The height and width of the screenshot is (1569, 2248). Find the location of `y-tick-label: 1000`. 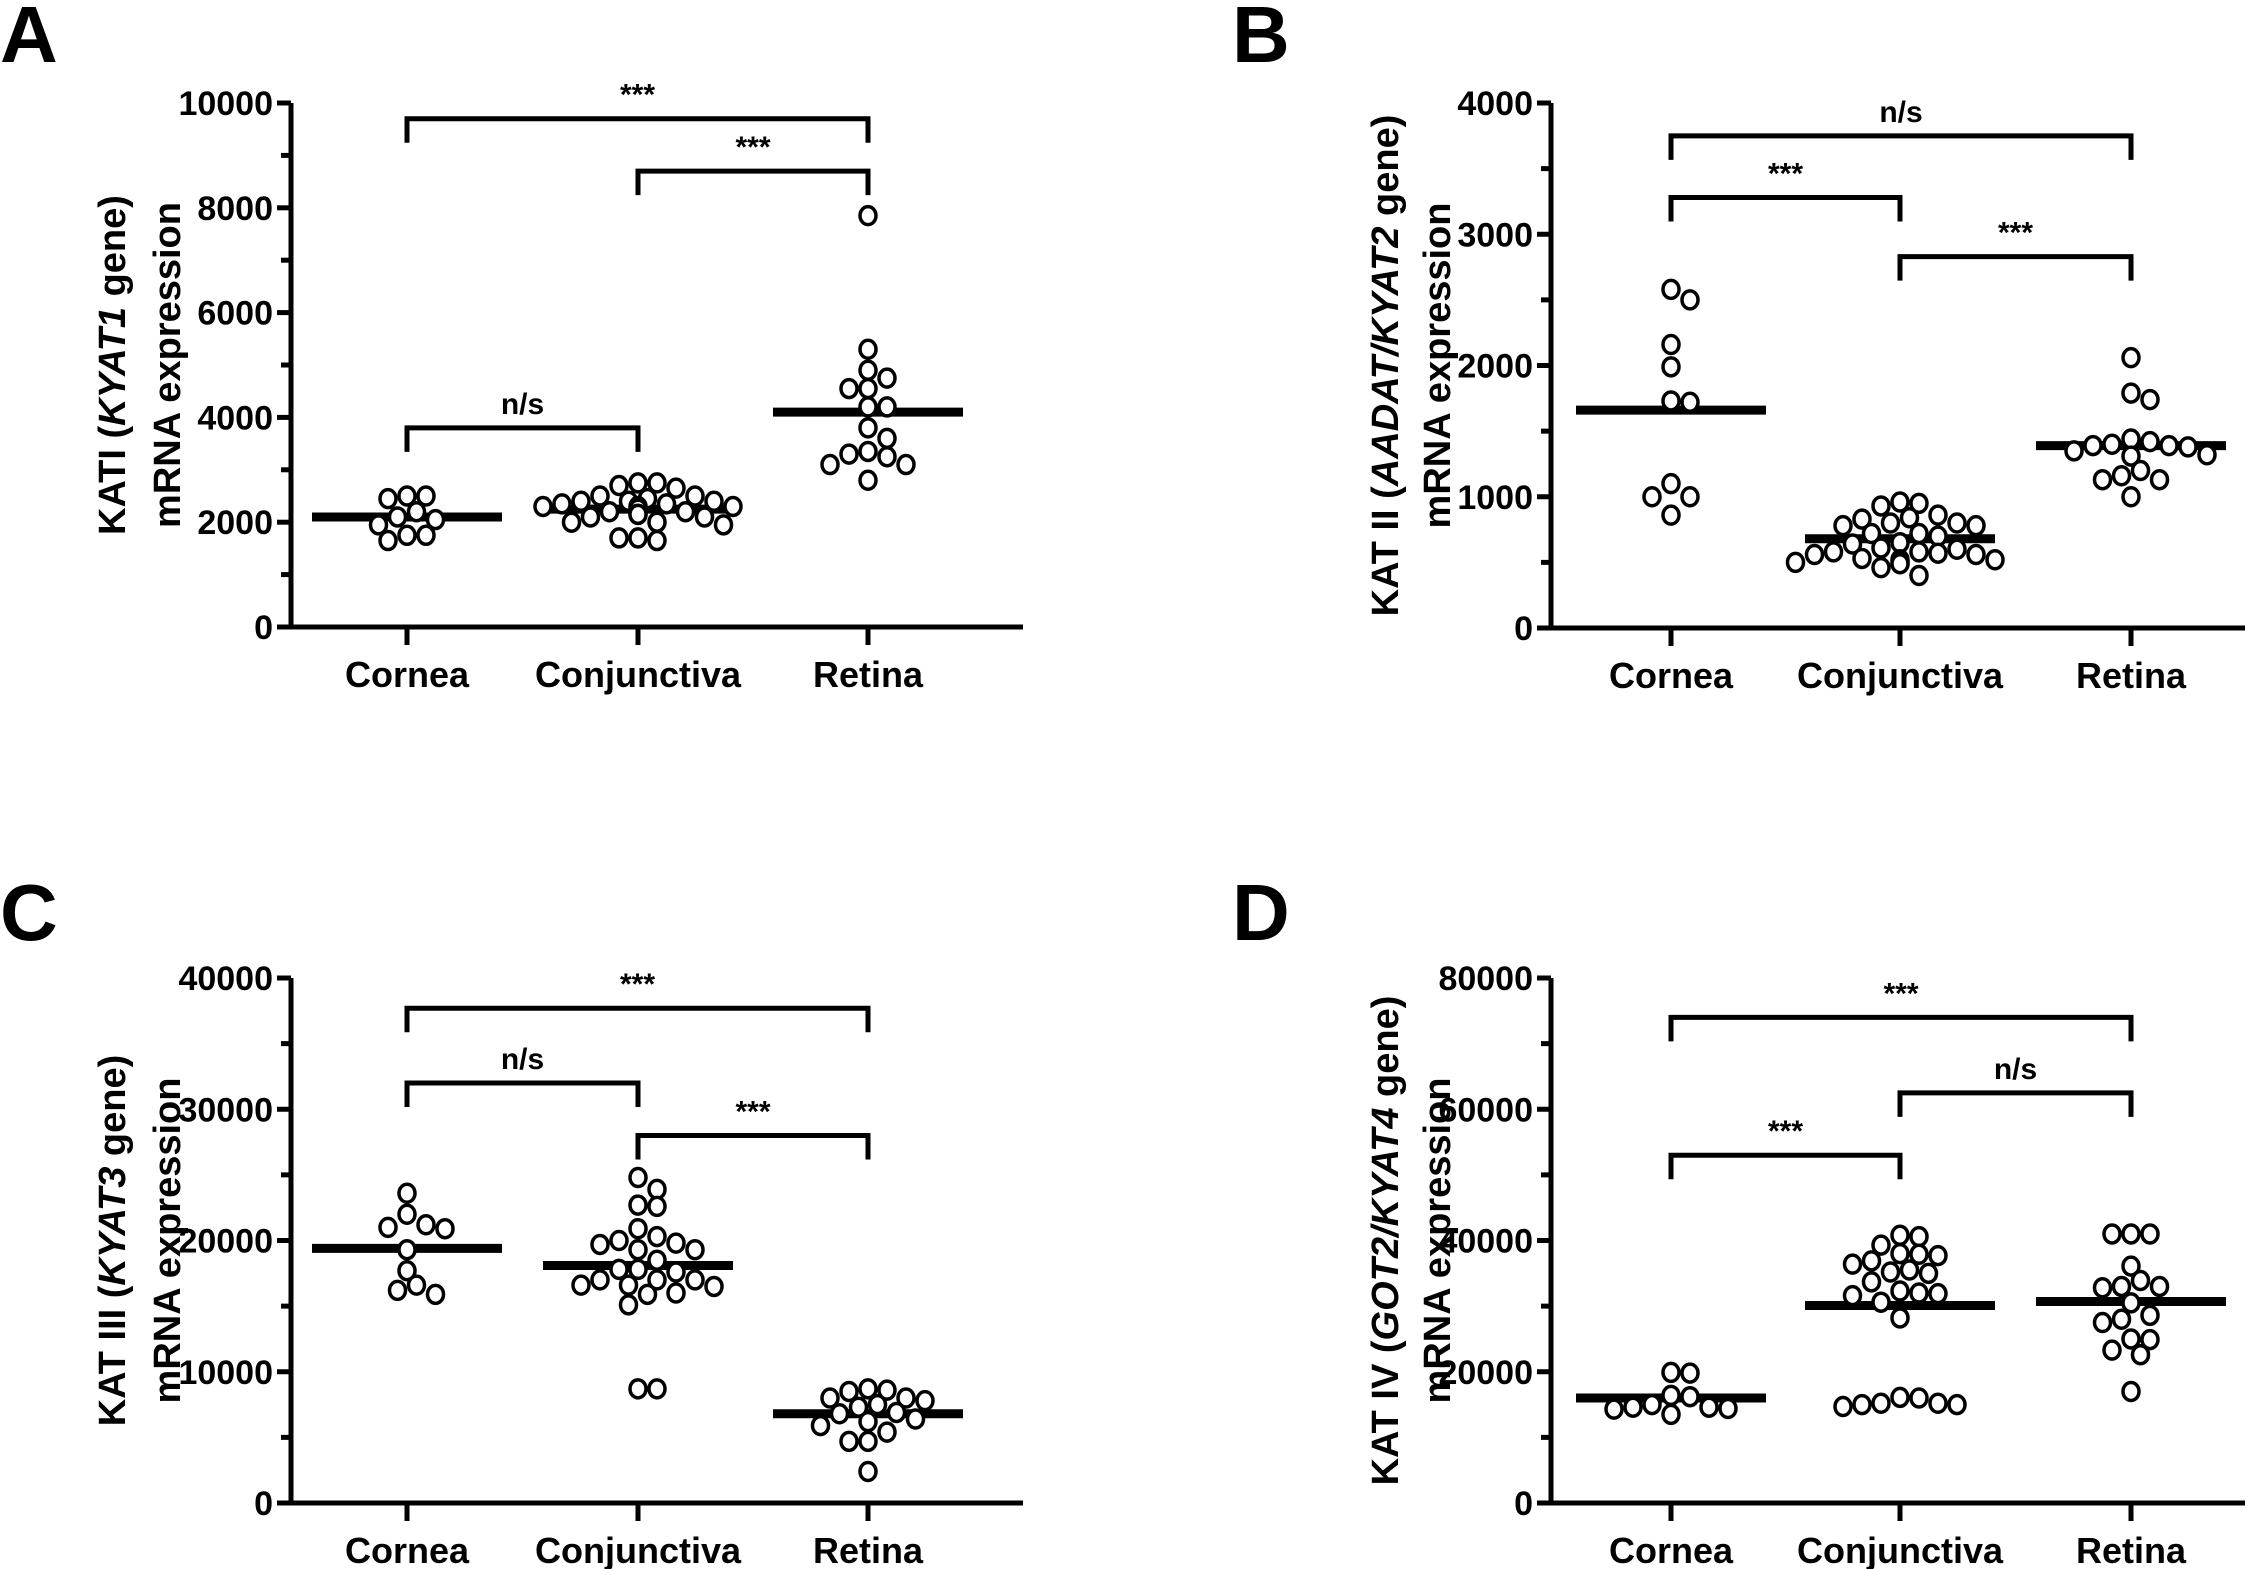

y-tick-label: 1000 is located at coordinates (1495, 498).